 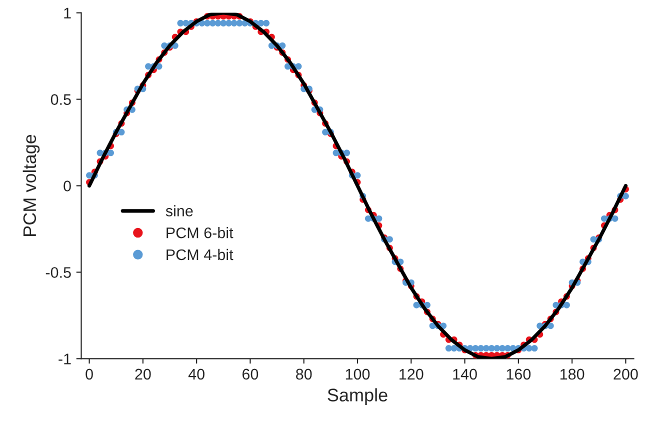 What do you see at coordinates (89, 374) in the screenshot?
I see `x-tick-label: 0` at bounding box center [89, 374].